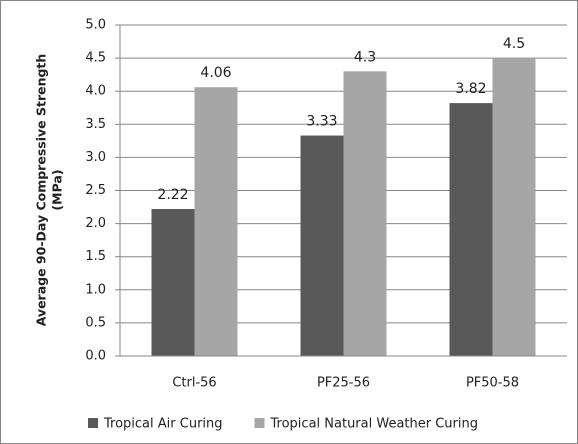 The width and height of the screenshot is (578, 444). What do you see at coordinates (95, 223) in the screenshot?
I see `y-tick-label: 2.0` at bounding box center [95, 223].